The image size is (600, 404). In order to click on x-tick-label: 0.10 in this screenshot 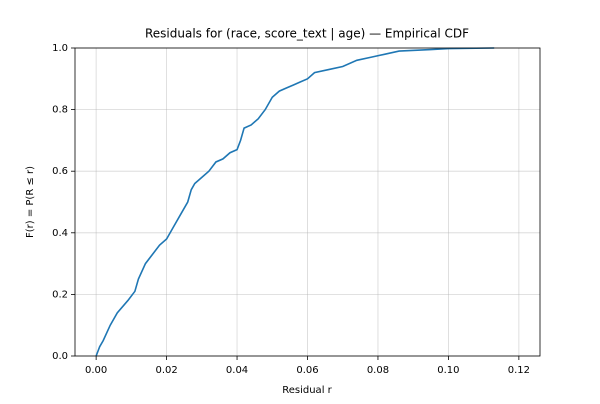, I will do `click(448, 370)`.